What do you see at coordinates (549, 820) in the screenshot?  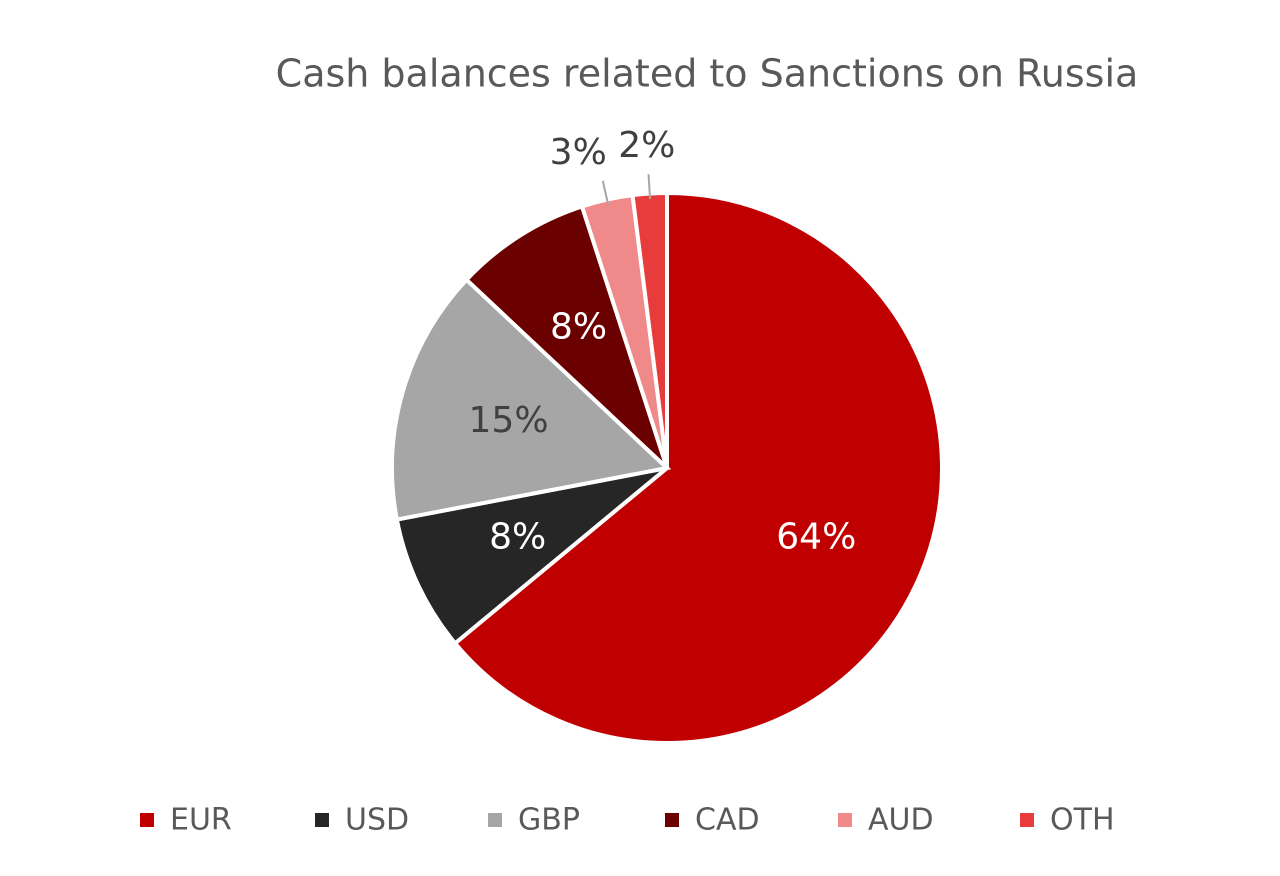 I see `legend-label: GBP` at bounding box center [549, 820].